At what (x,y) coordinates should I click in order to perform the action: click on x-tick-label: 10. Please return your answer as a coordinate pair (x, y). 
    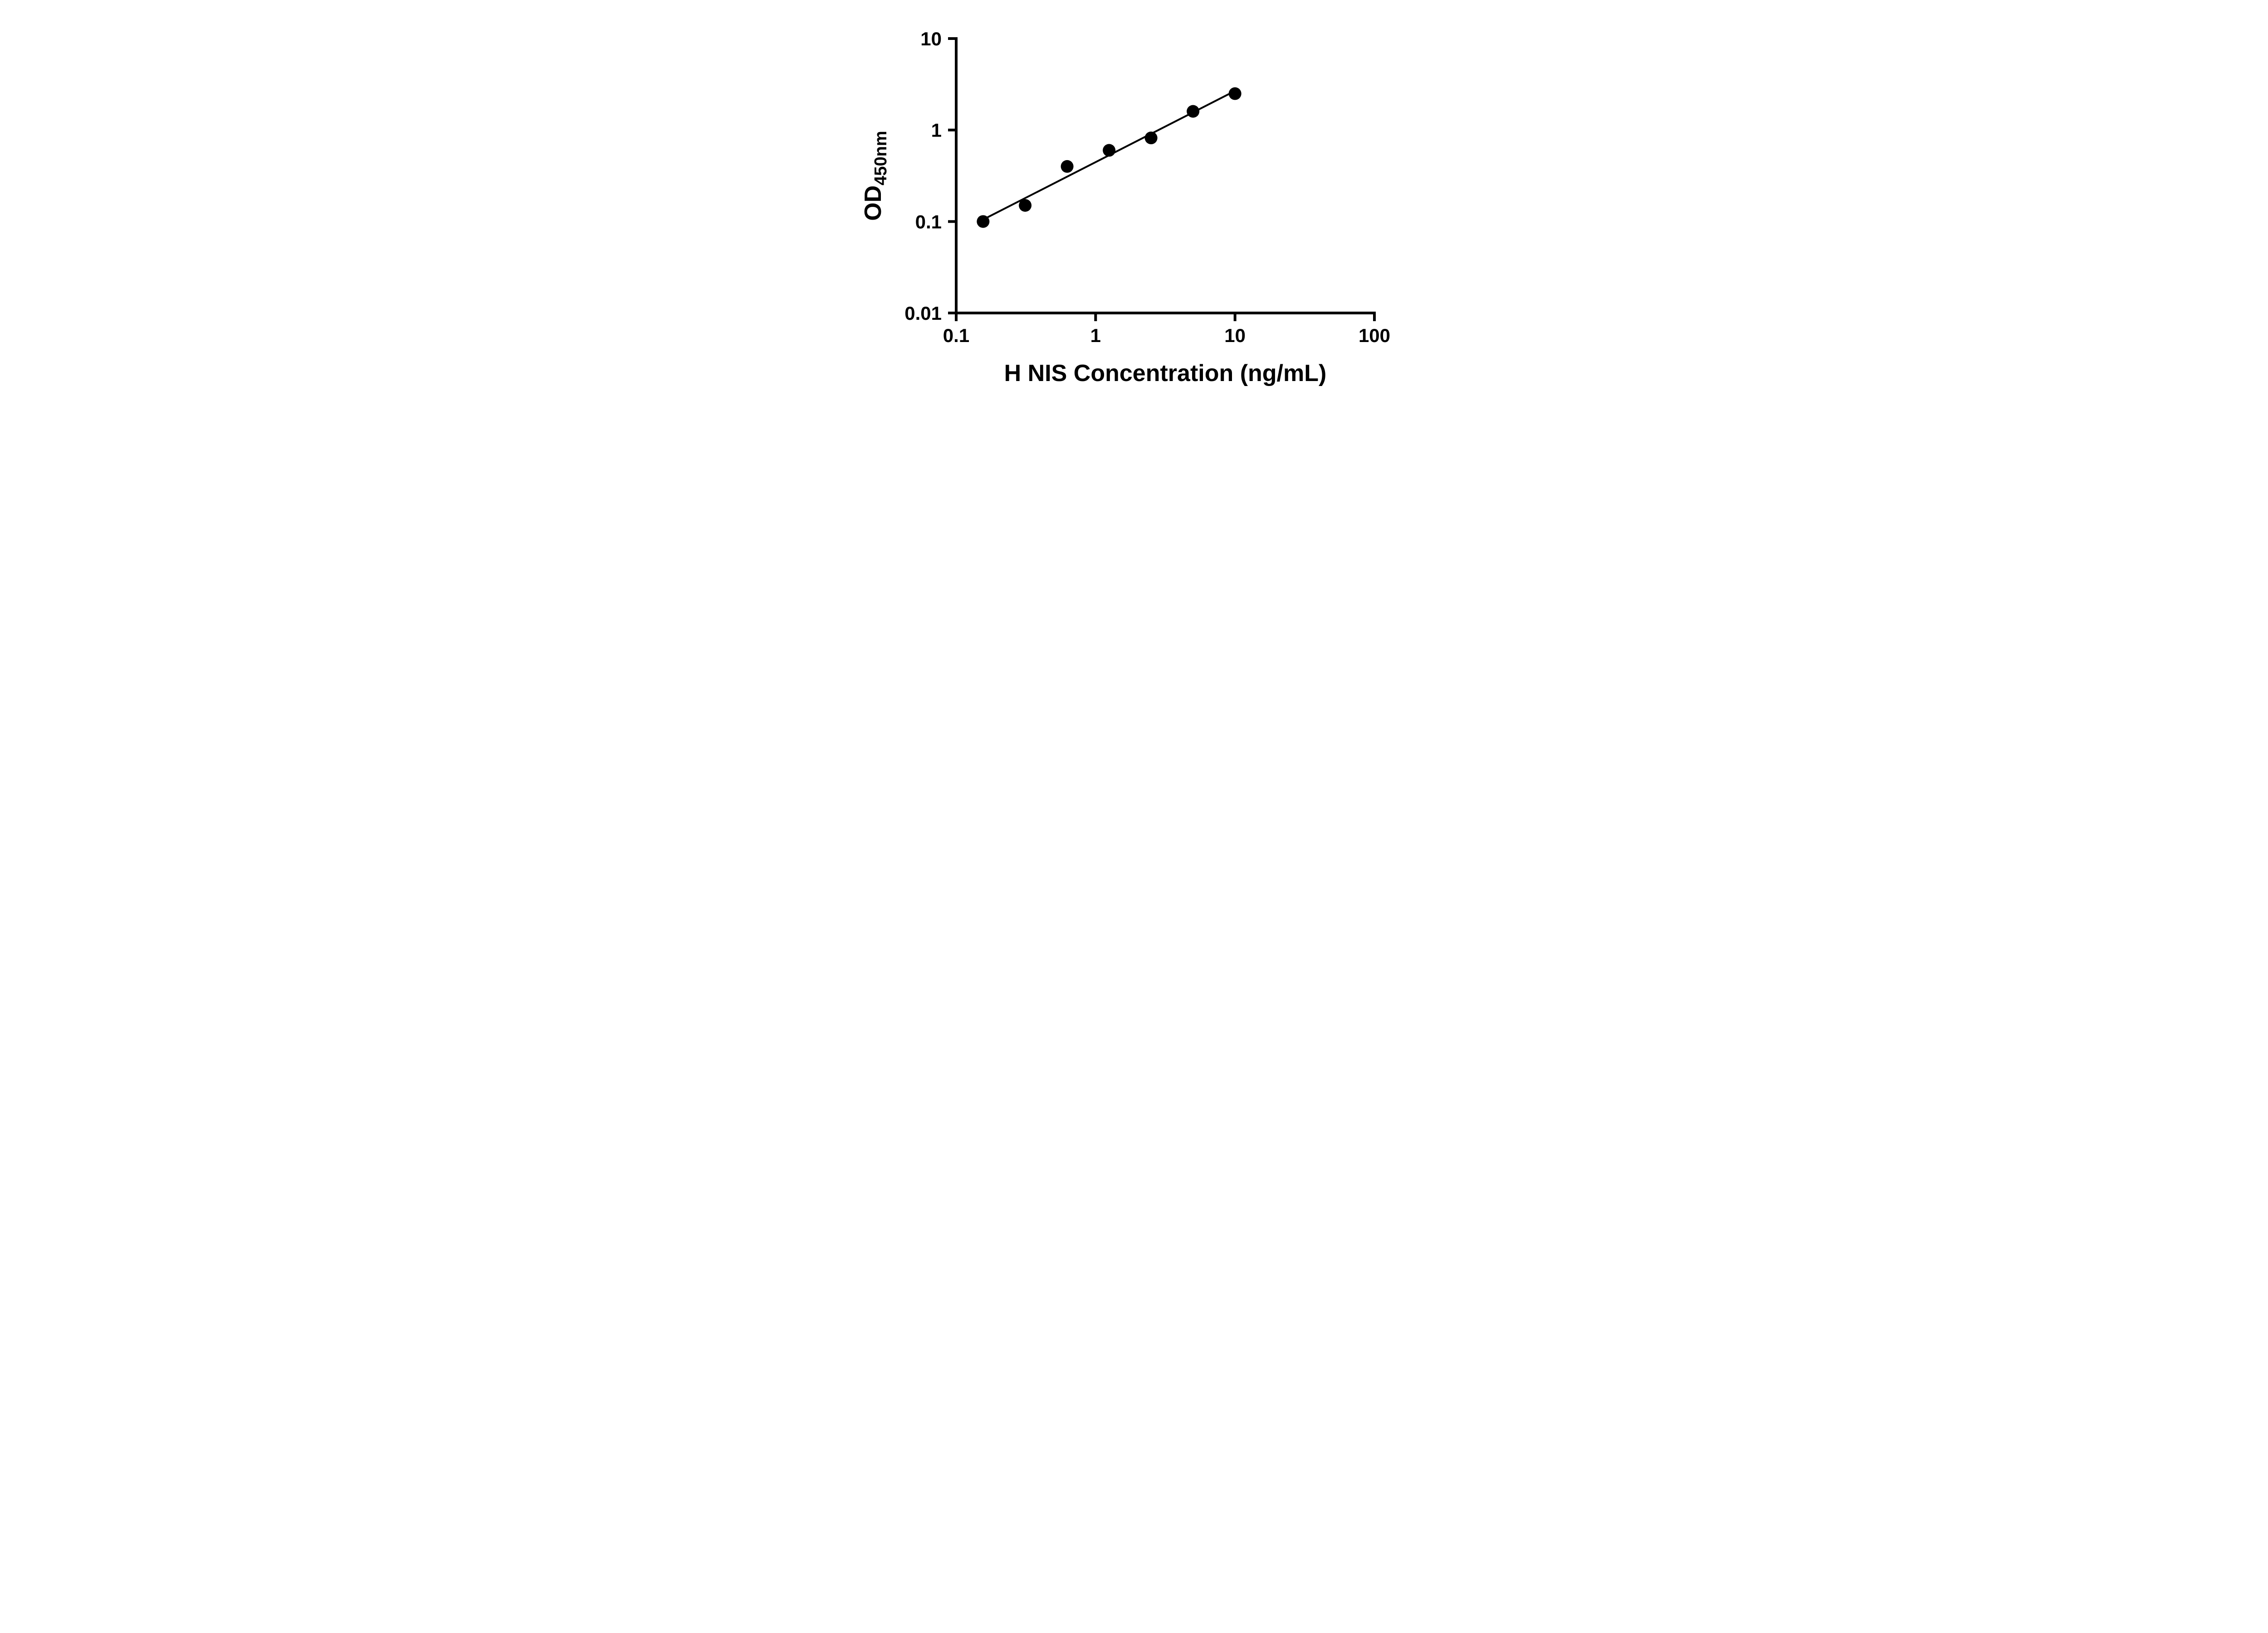
    Looking at the image, I should click on (1235, 335).